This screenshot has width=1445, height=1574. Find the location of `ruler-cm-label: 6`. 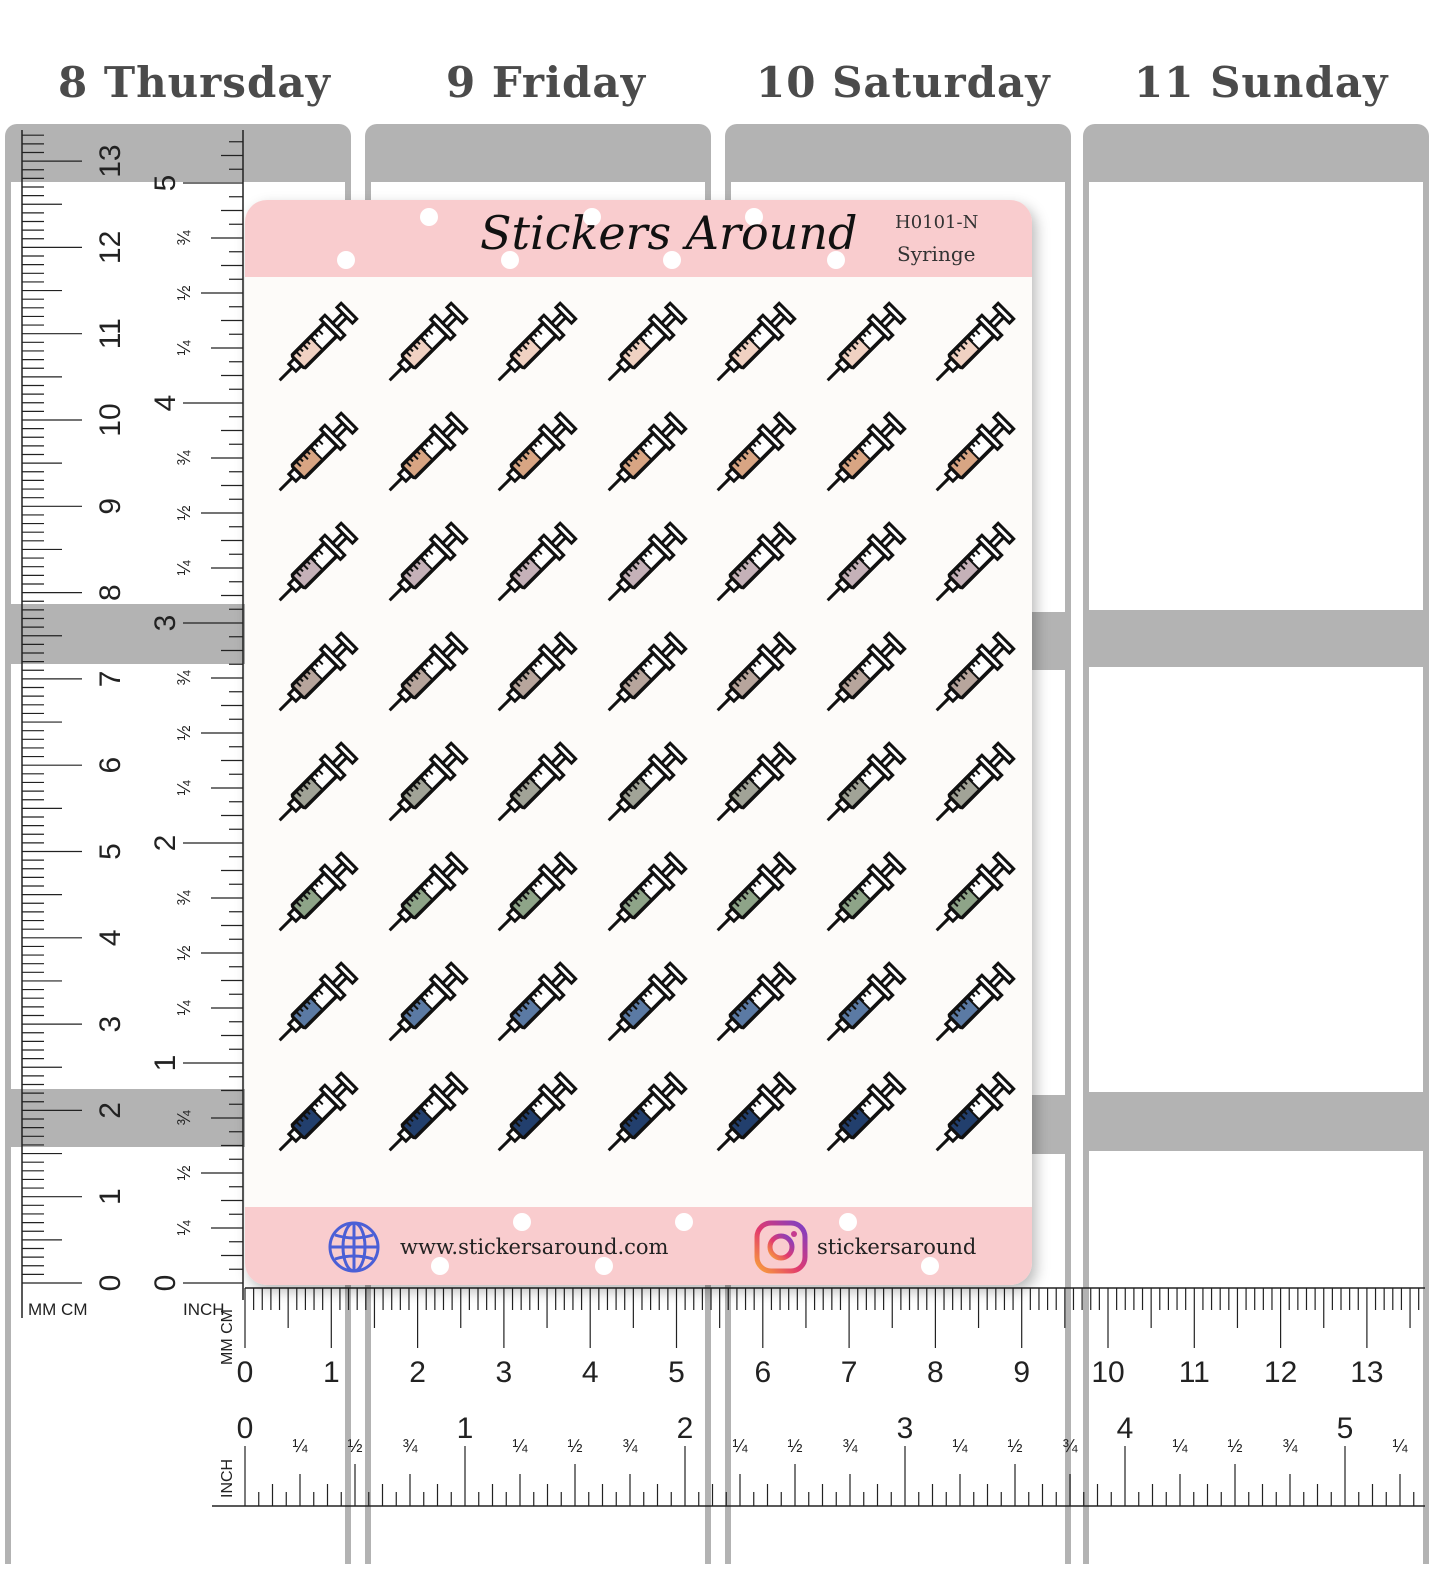

ruler-cm-label: 6 is located at coordinates (110, 765).